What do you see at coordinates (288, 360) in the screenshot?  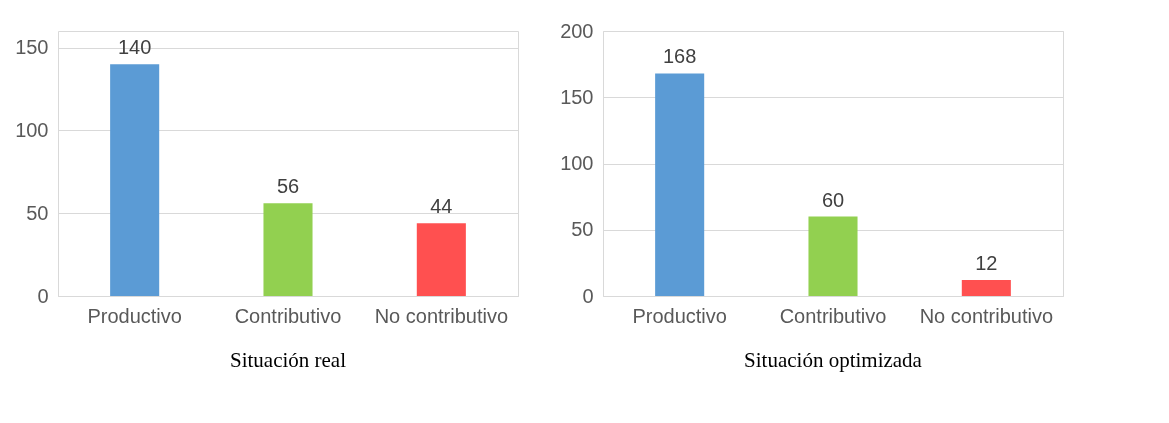 I see `text: Situación real` at bounding box center [288, 360].